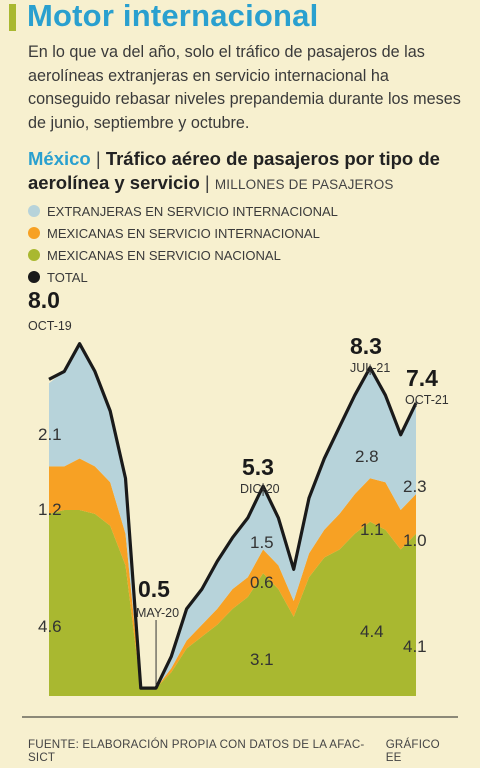 The image size is (480, 768). Describe the element at coordinates (412, 751) in the screenshot. I see `credit-note: GRÁFICO EE` at that location.